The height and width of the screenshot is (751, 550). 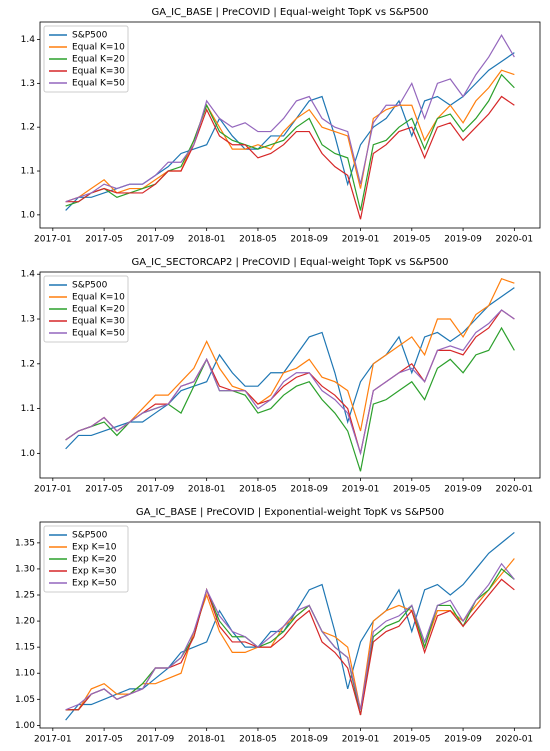 I want to click on legend-label: Exp K=30, so click(x=94, y=572).